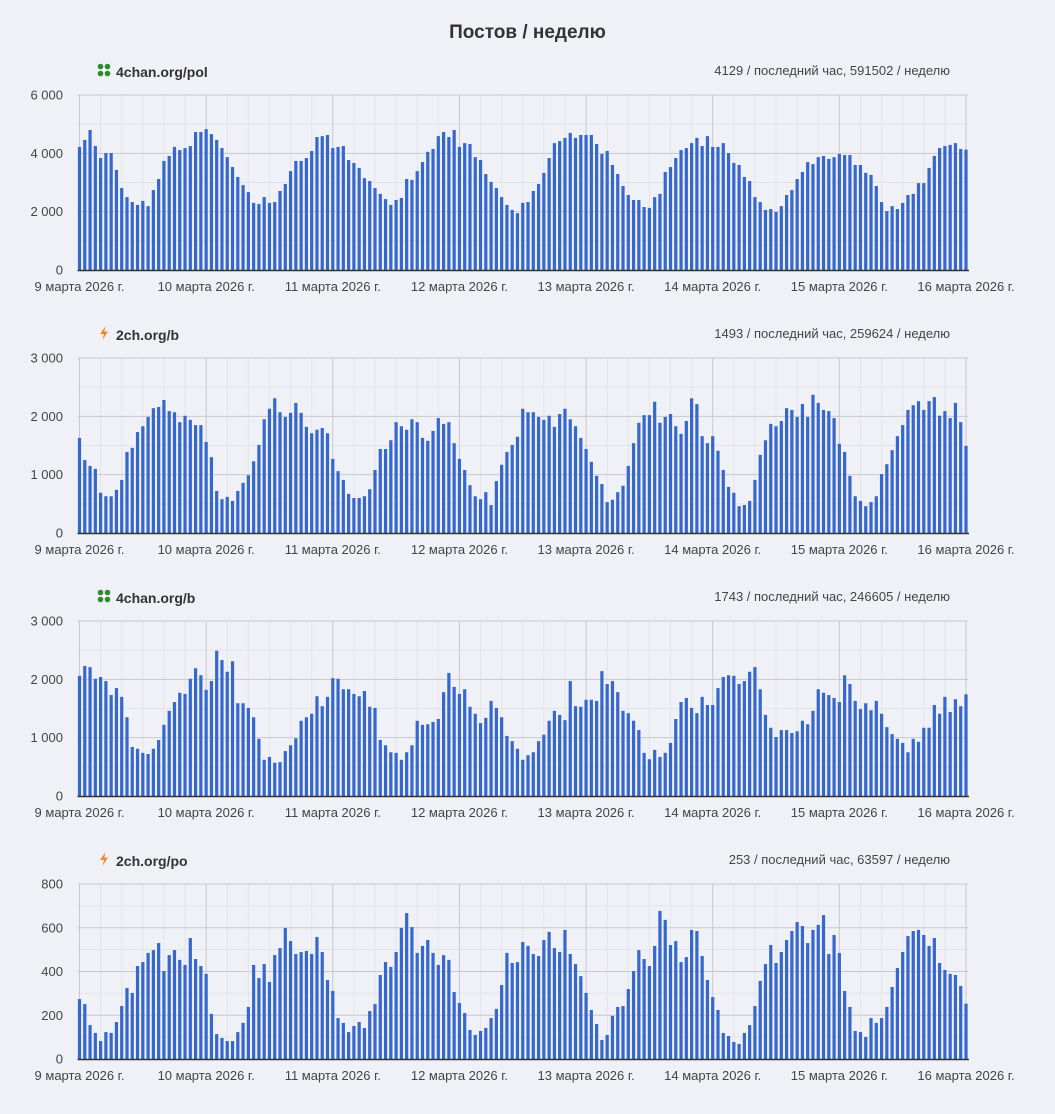 The image size is (1055, 1114). What do you see at coordinates (527, 32) in the screenshot?
I see `chart-title: Постов / неделю` at bounding box center [527, 32].